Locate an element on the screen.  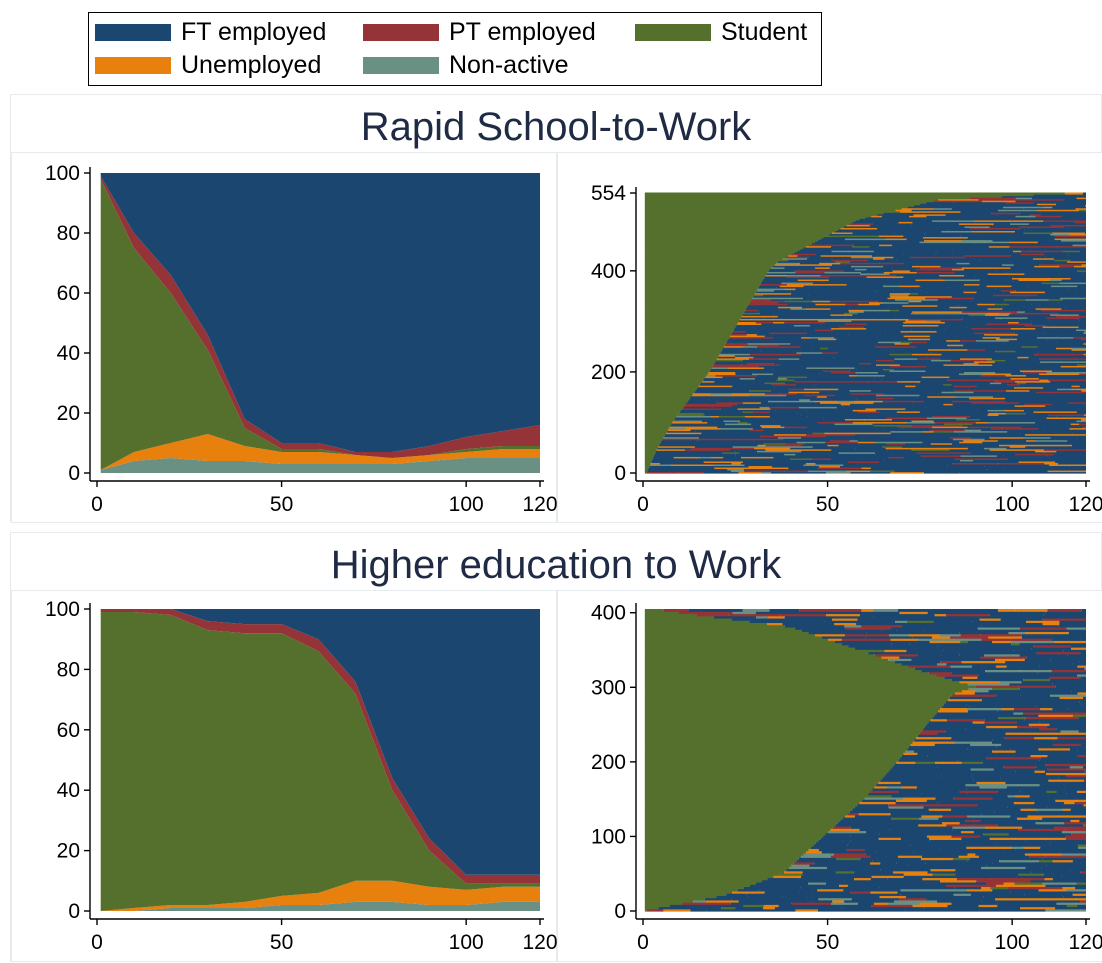
legend-swatch-unemployed is located at coordinates (133, 65).